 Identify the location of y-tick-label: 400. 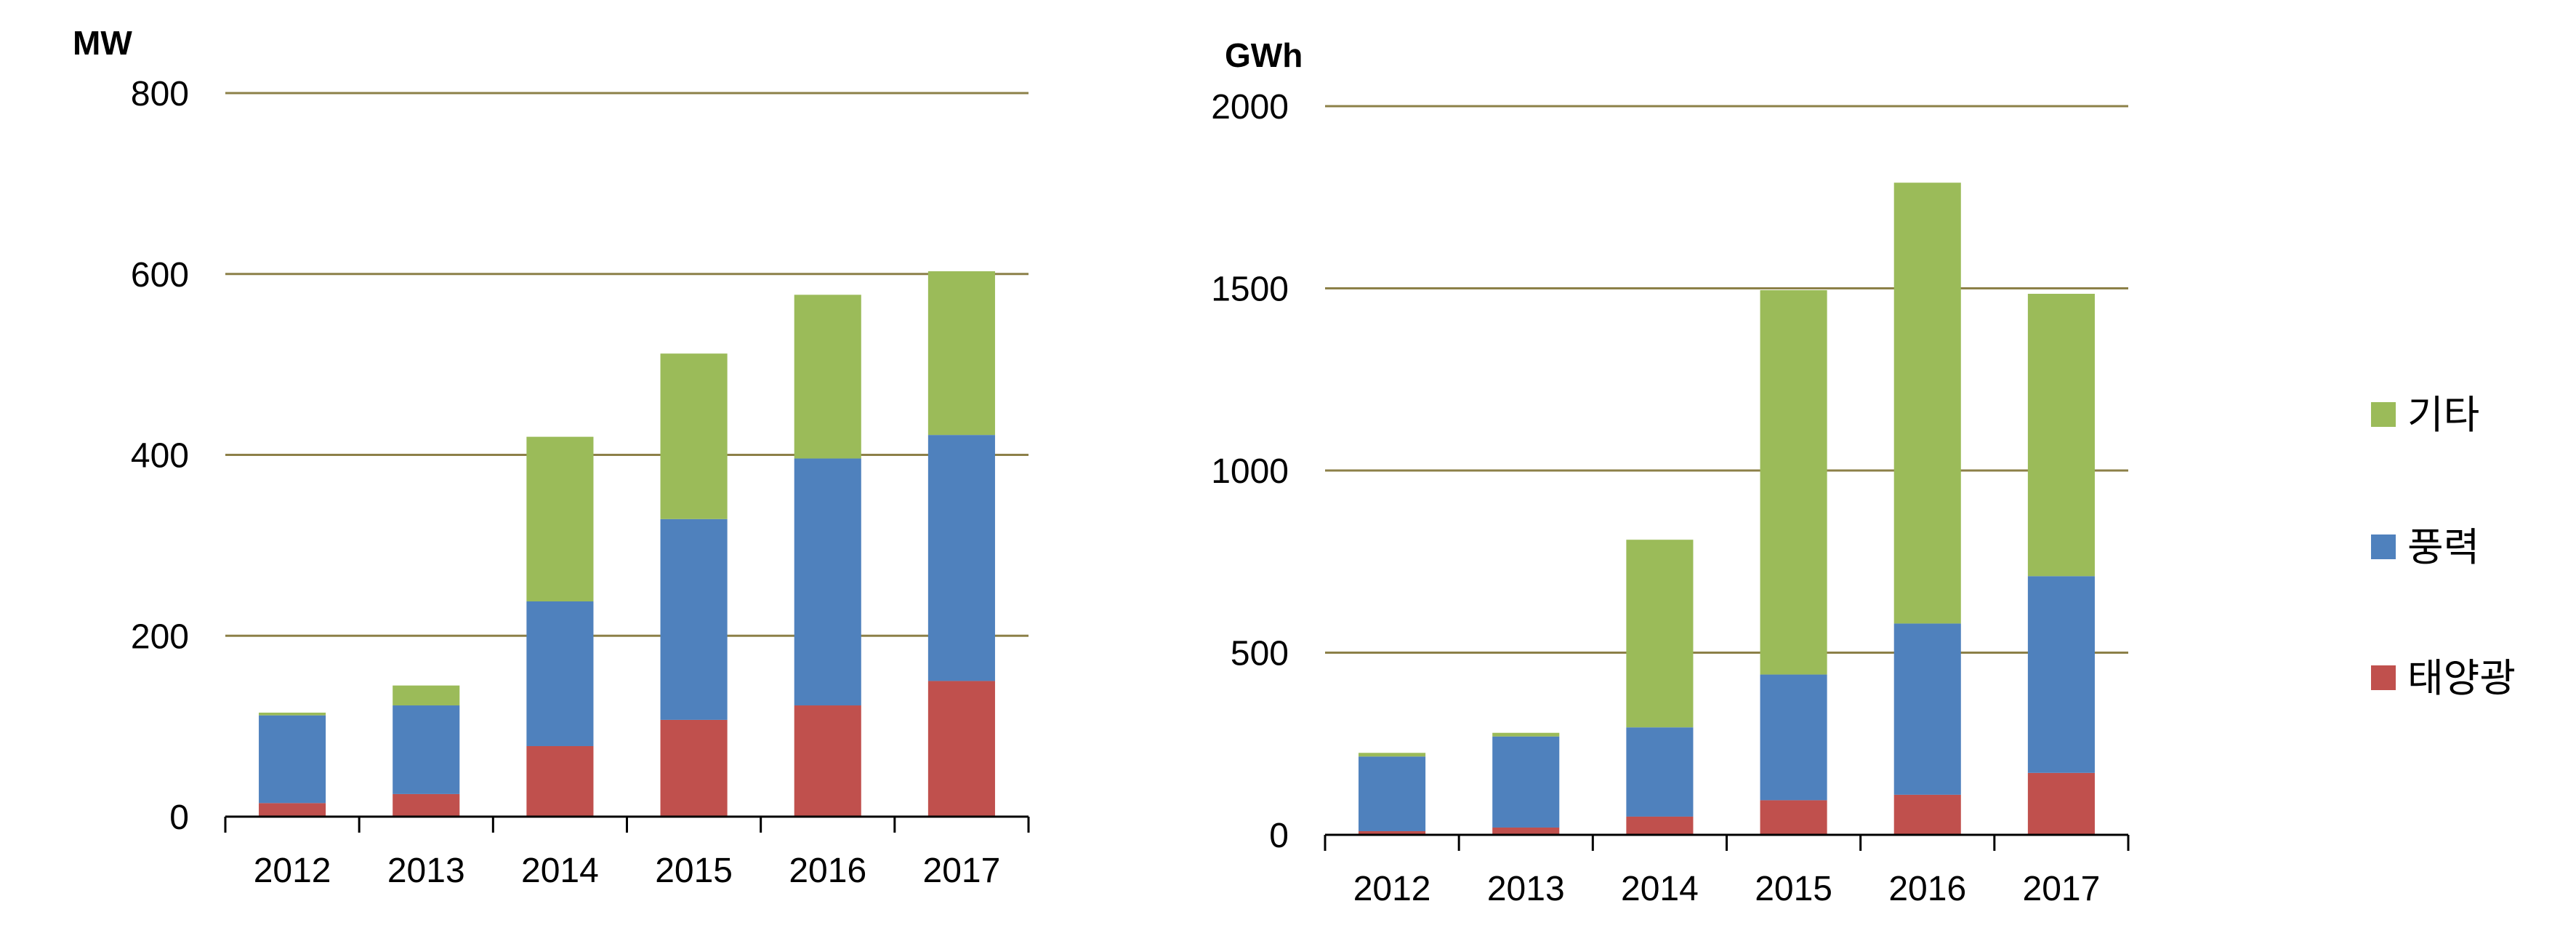
(160, 456).